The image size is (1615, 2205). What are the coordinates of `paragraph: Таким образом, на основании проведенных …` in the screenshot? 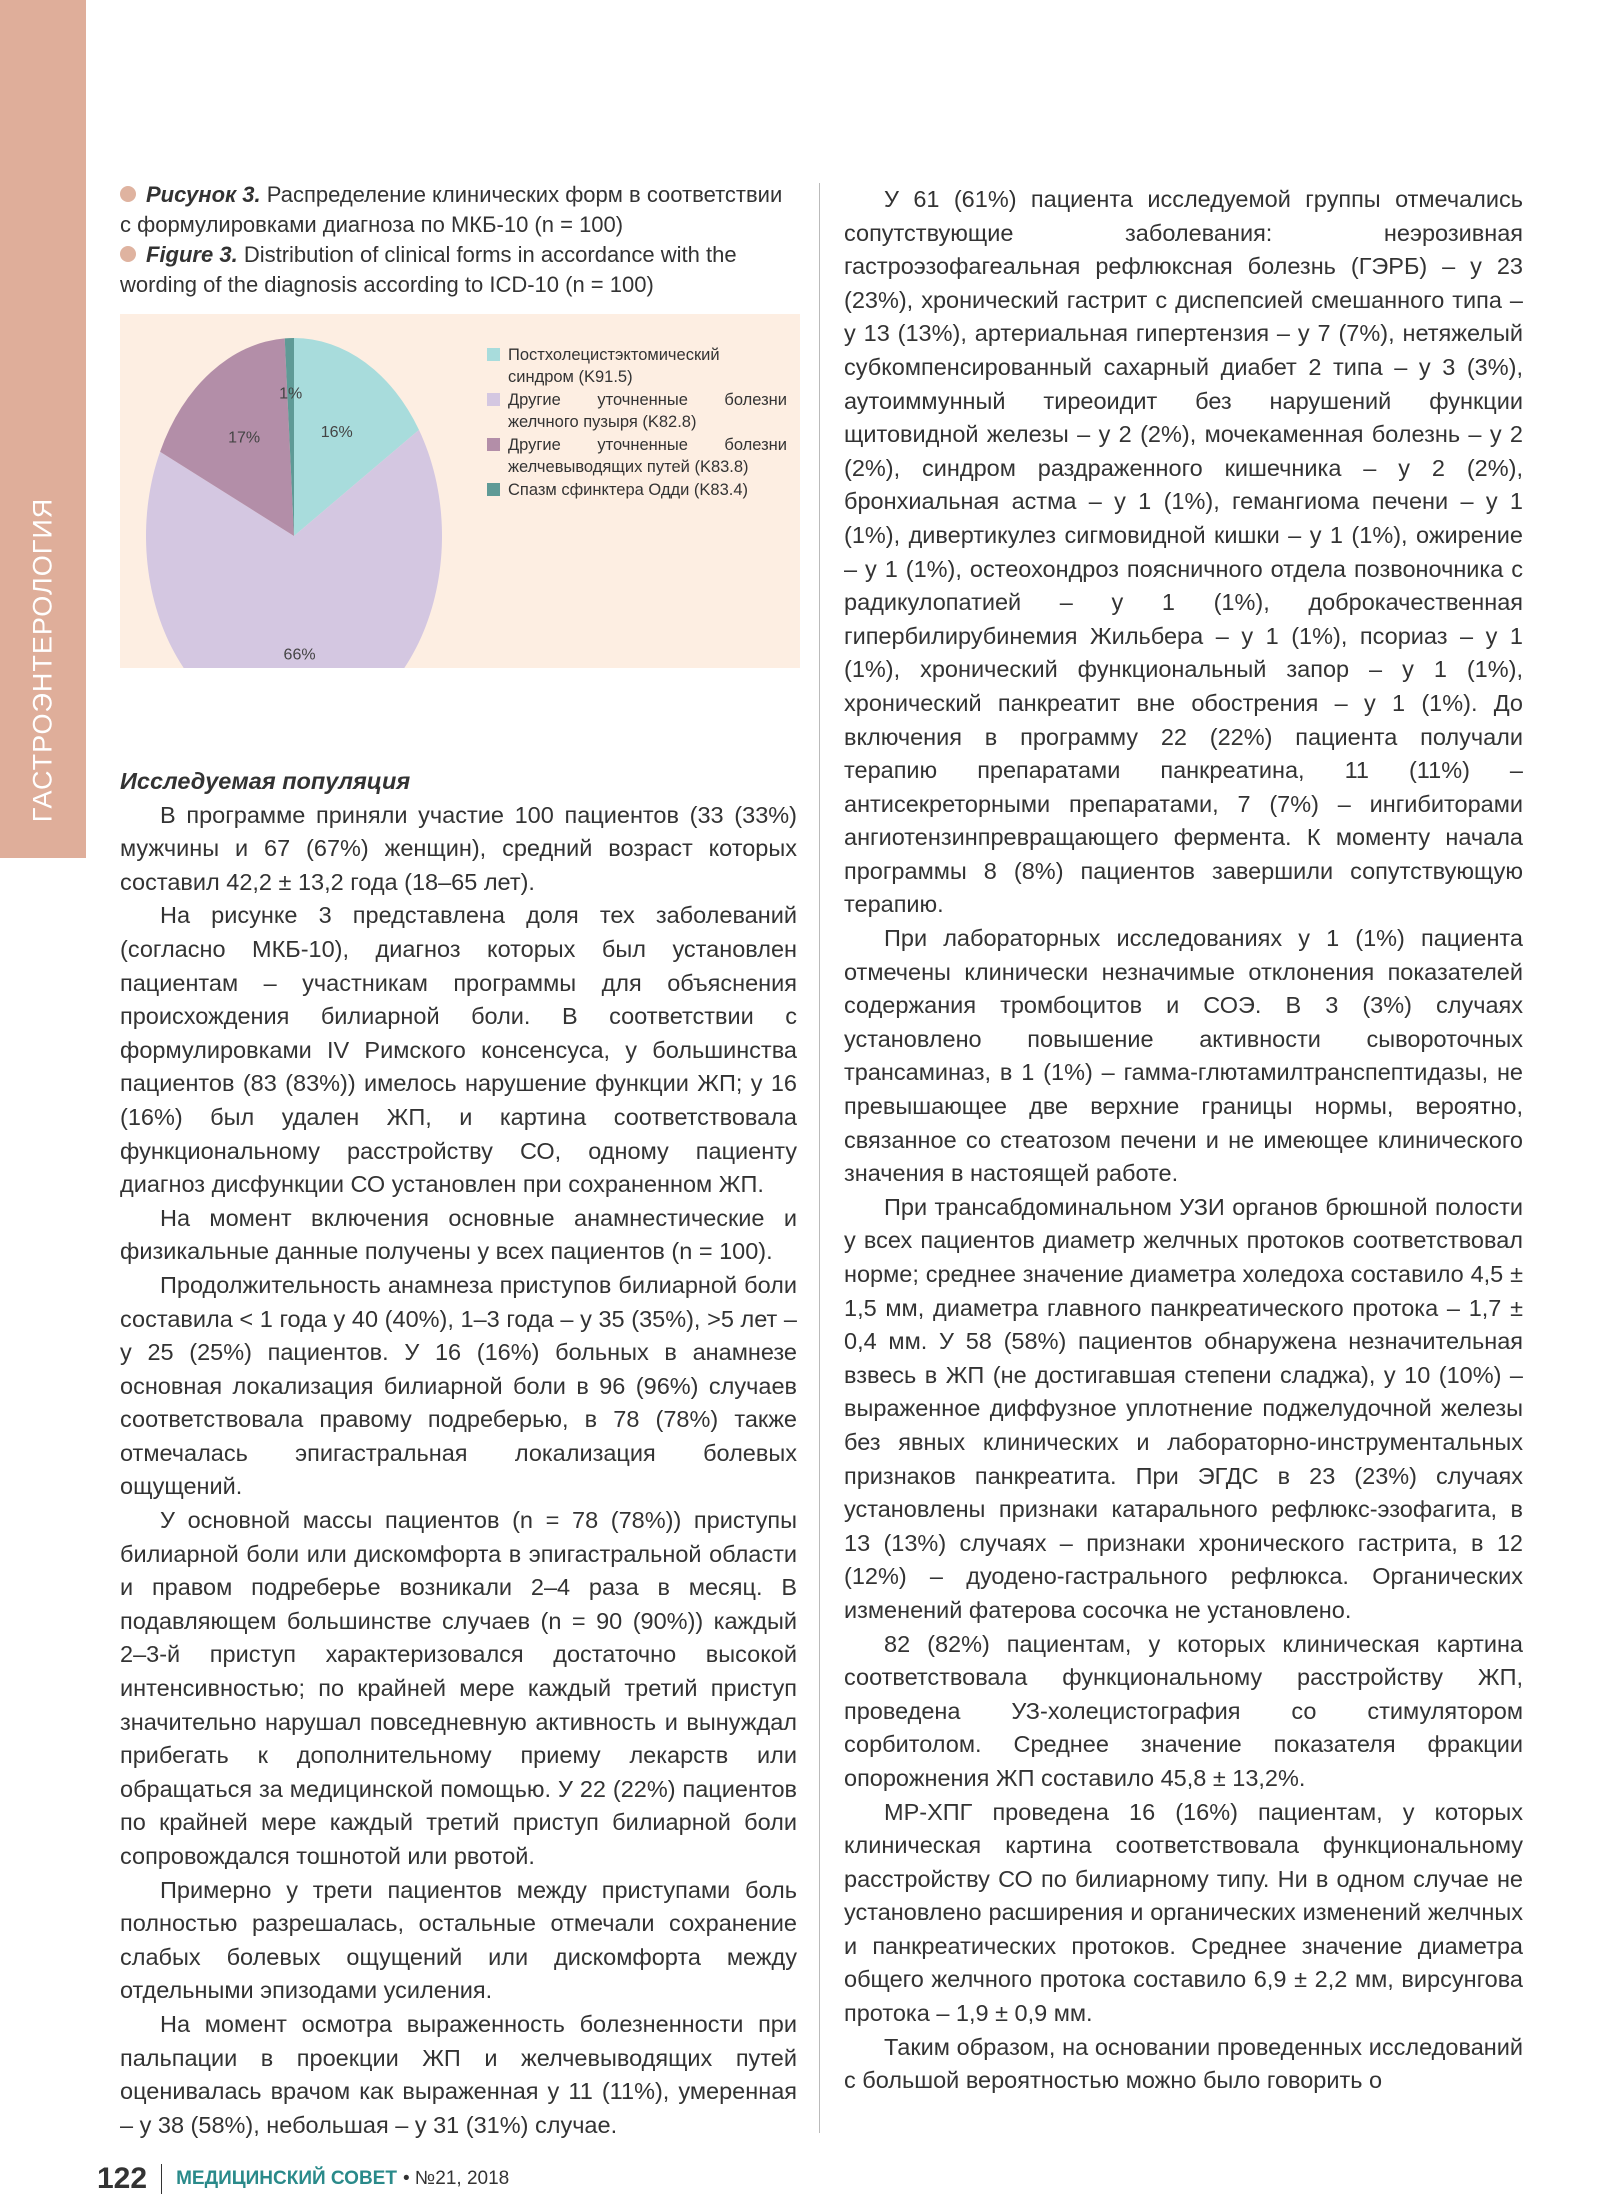 It's located at (1183, 2063).